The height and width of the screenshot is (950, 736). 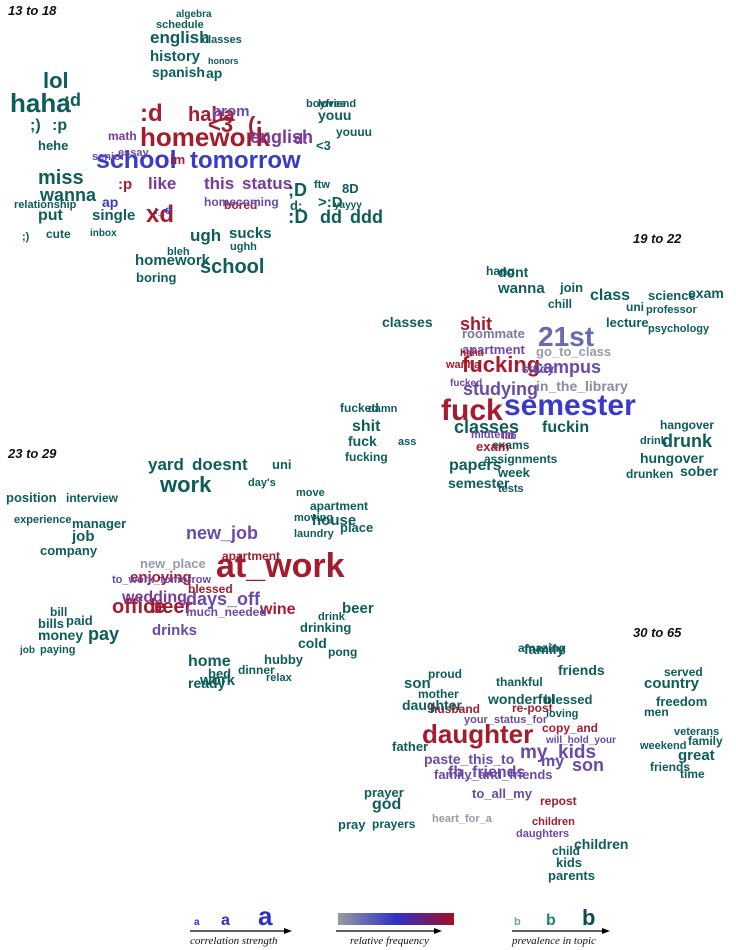 What do you see at coordinates (692, 774) in the screenshot?
I see `cloud-word: time` at bounding box center [692, 774].